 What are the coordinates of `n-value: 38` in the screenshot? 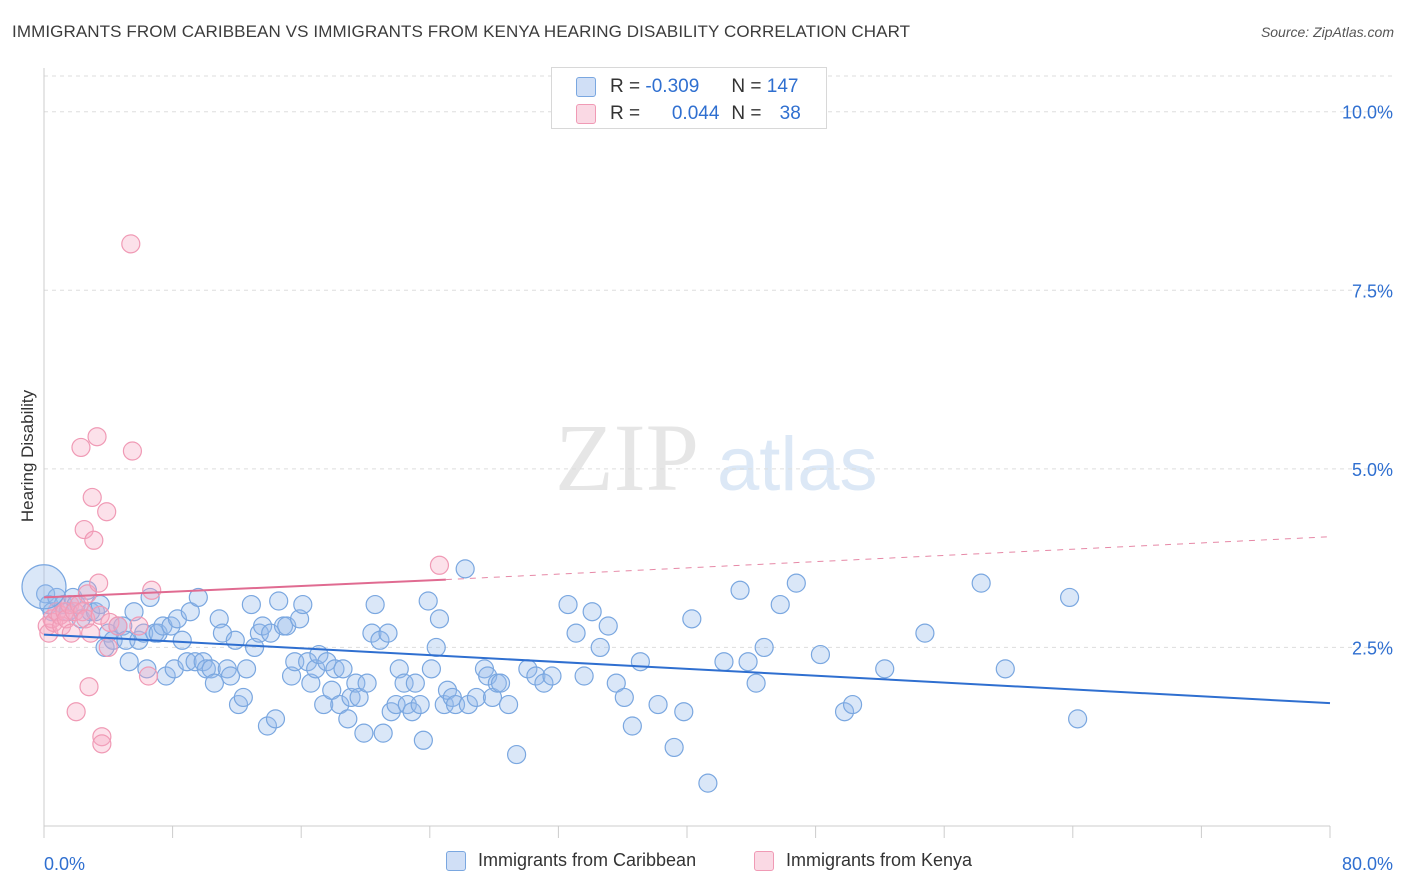 It's located at (790, 113).